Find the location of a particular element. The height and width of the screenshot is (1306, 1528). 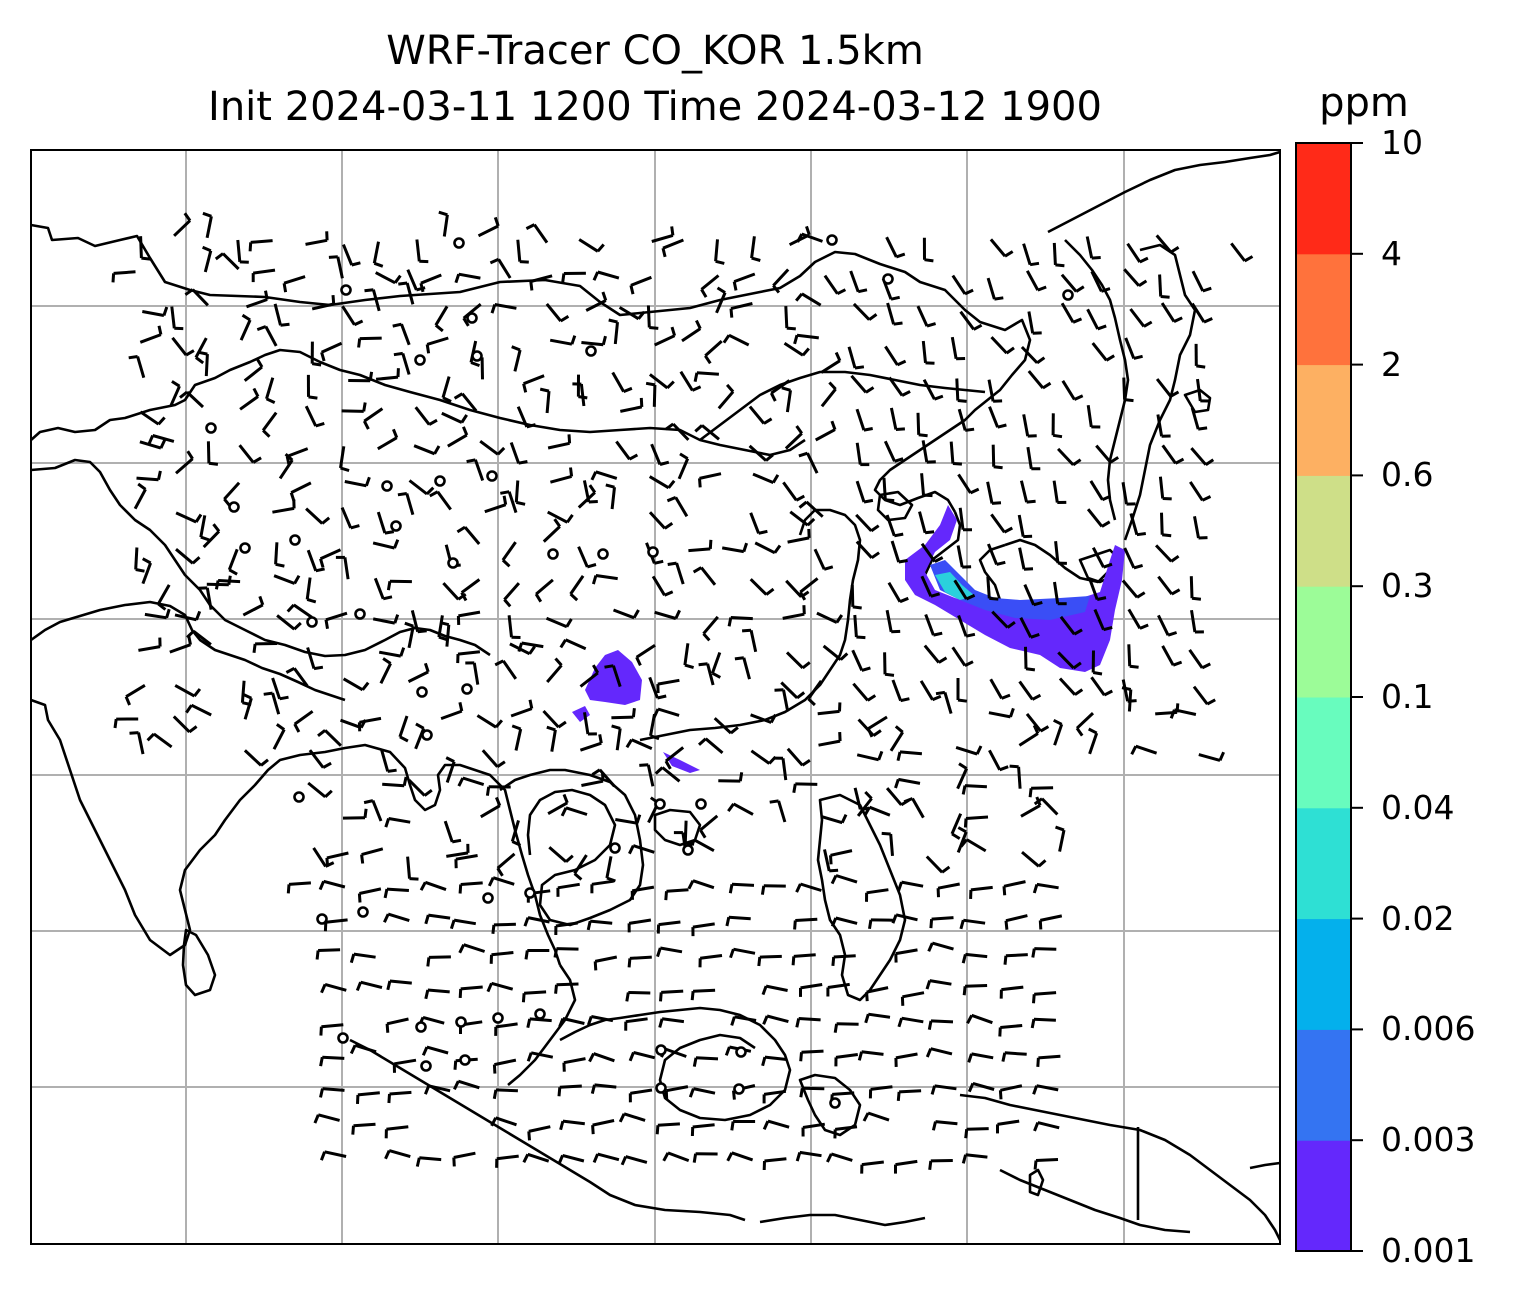

colorbar-unit-label: ppm is located at coordinates (1364, 103).